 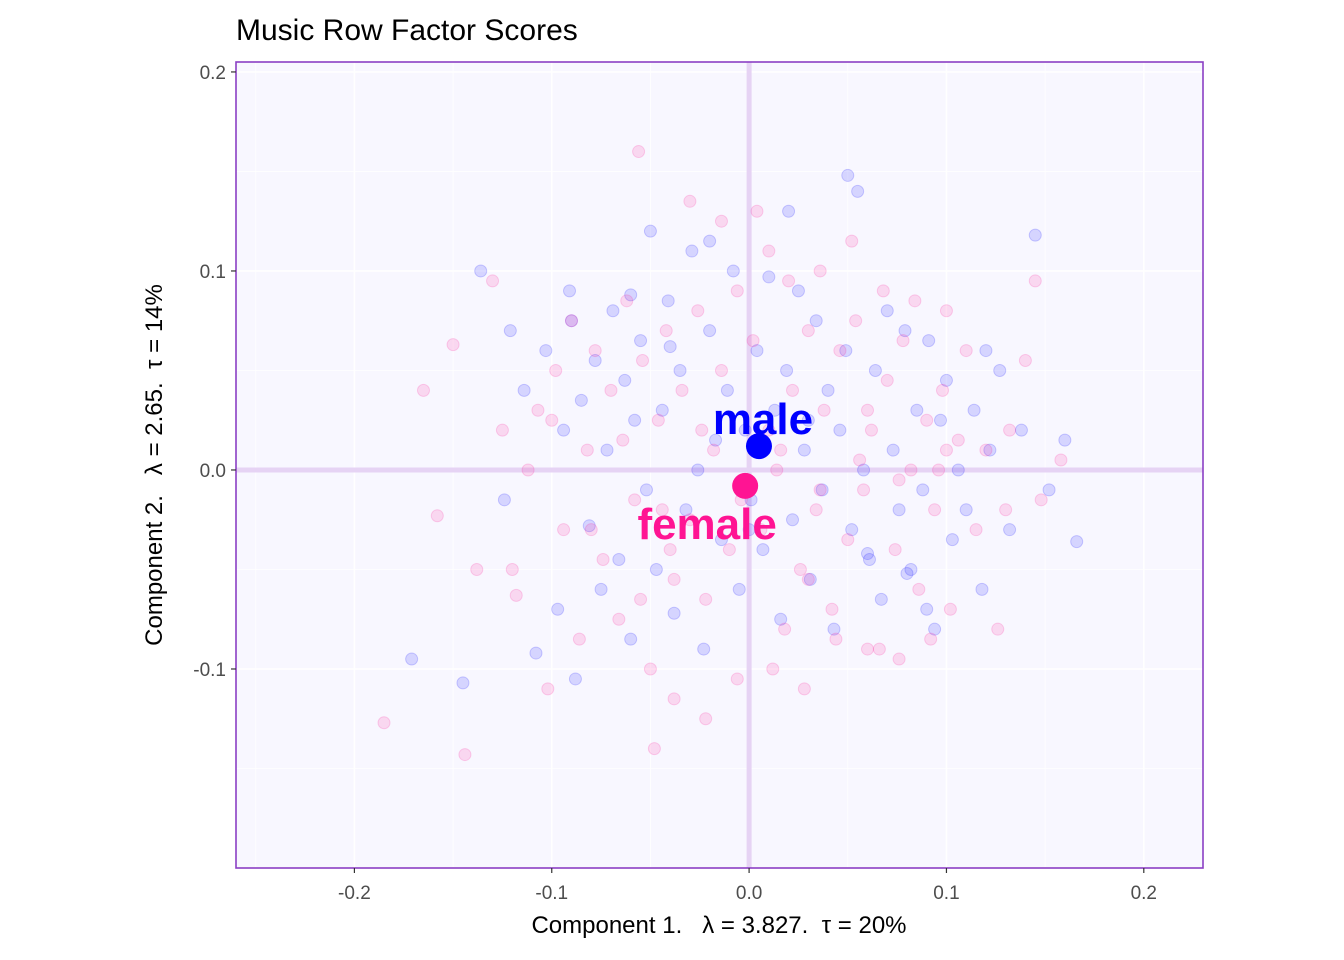 I want to click on group-mean-points, so click(x=752, y=466).